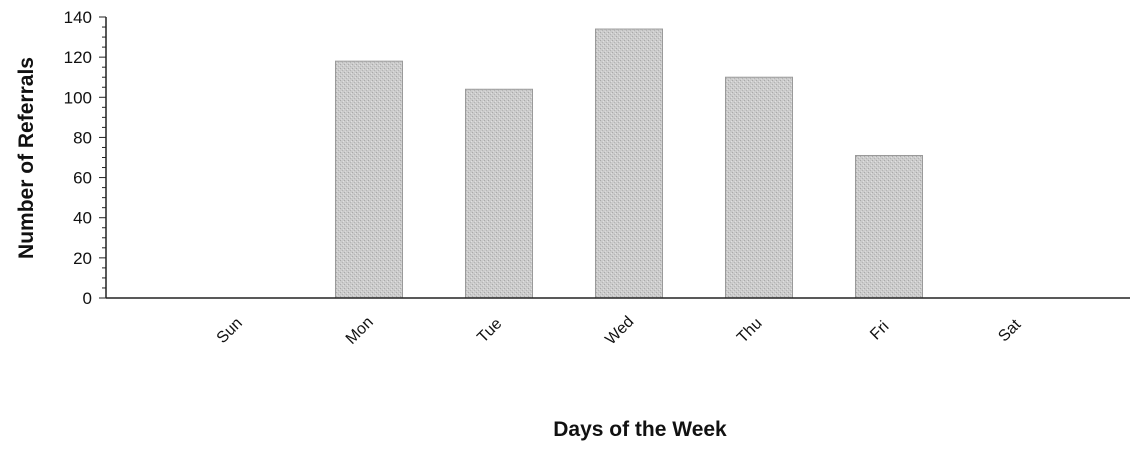 Image resolution: width=1136 pixels, height=453 pixels. I want to click on x-tick-label-thu: Thu, so click(750, 331).